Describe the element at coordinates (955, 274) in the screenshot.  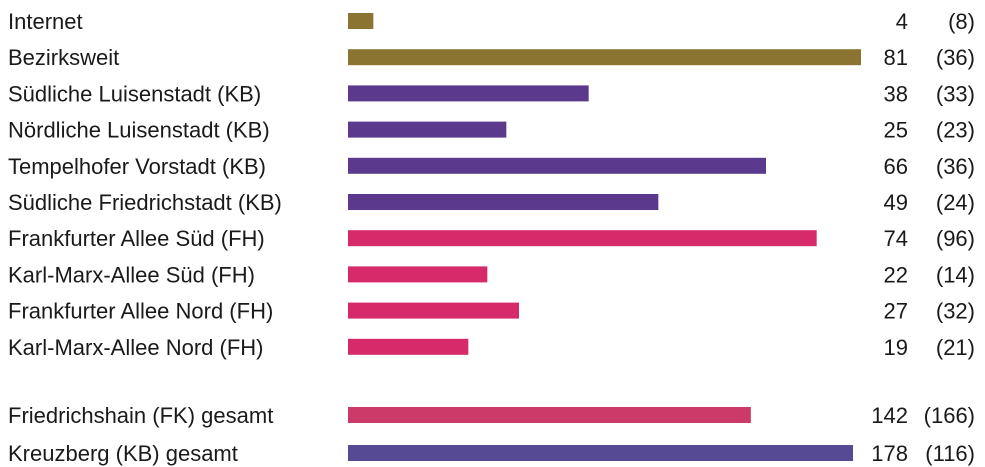
I see `previous-value-label-7: (14)` at that location.